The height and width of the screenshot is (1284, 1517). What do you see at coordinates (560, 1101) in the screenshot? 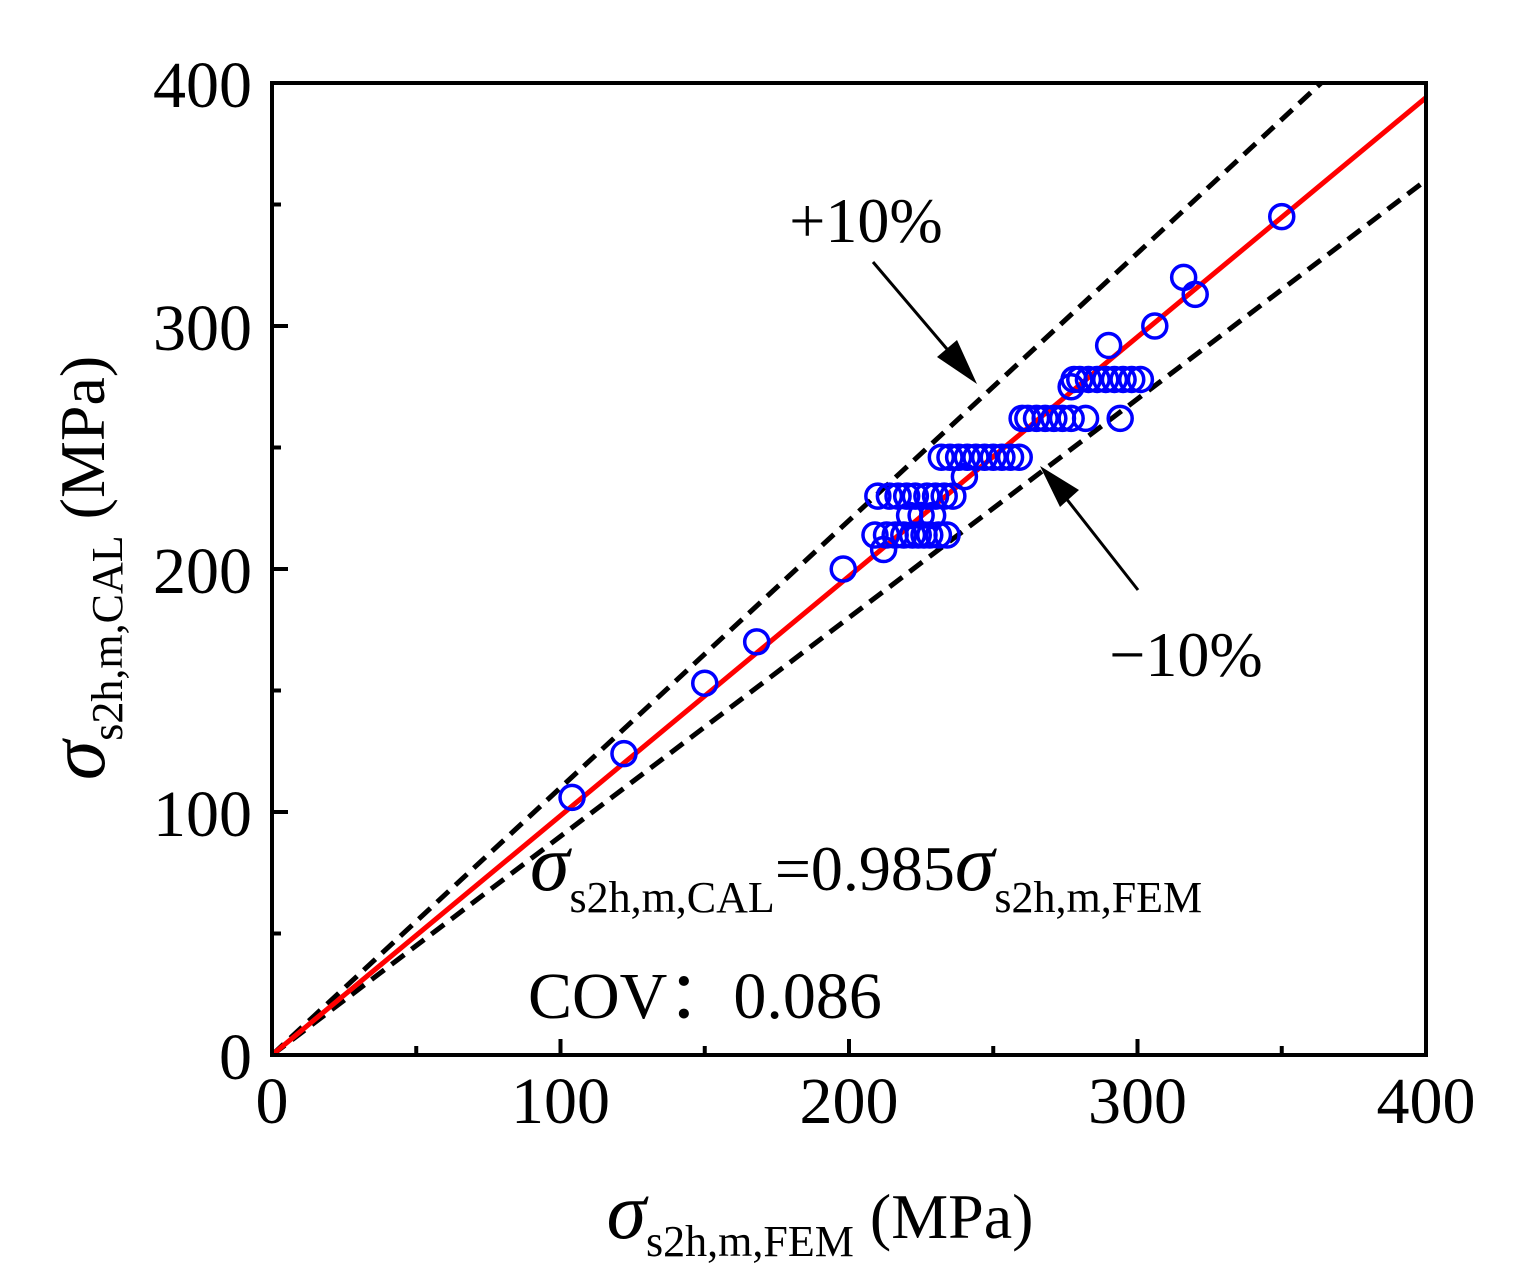
I see `x-tick-label: 100` at bounding box center [560, 1101].